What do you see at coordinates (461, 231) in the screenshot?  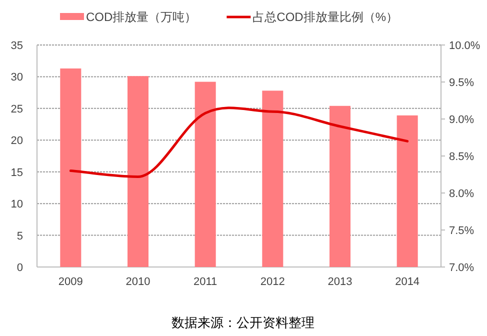 I see `y2-tick-label: 7.5%` at bounding box center [461, 231].